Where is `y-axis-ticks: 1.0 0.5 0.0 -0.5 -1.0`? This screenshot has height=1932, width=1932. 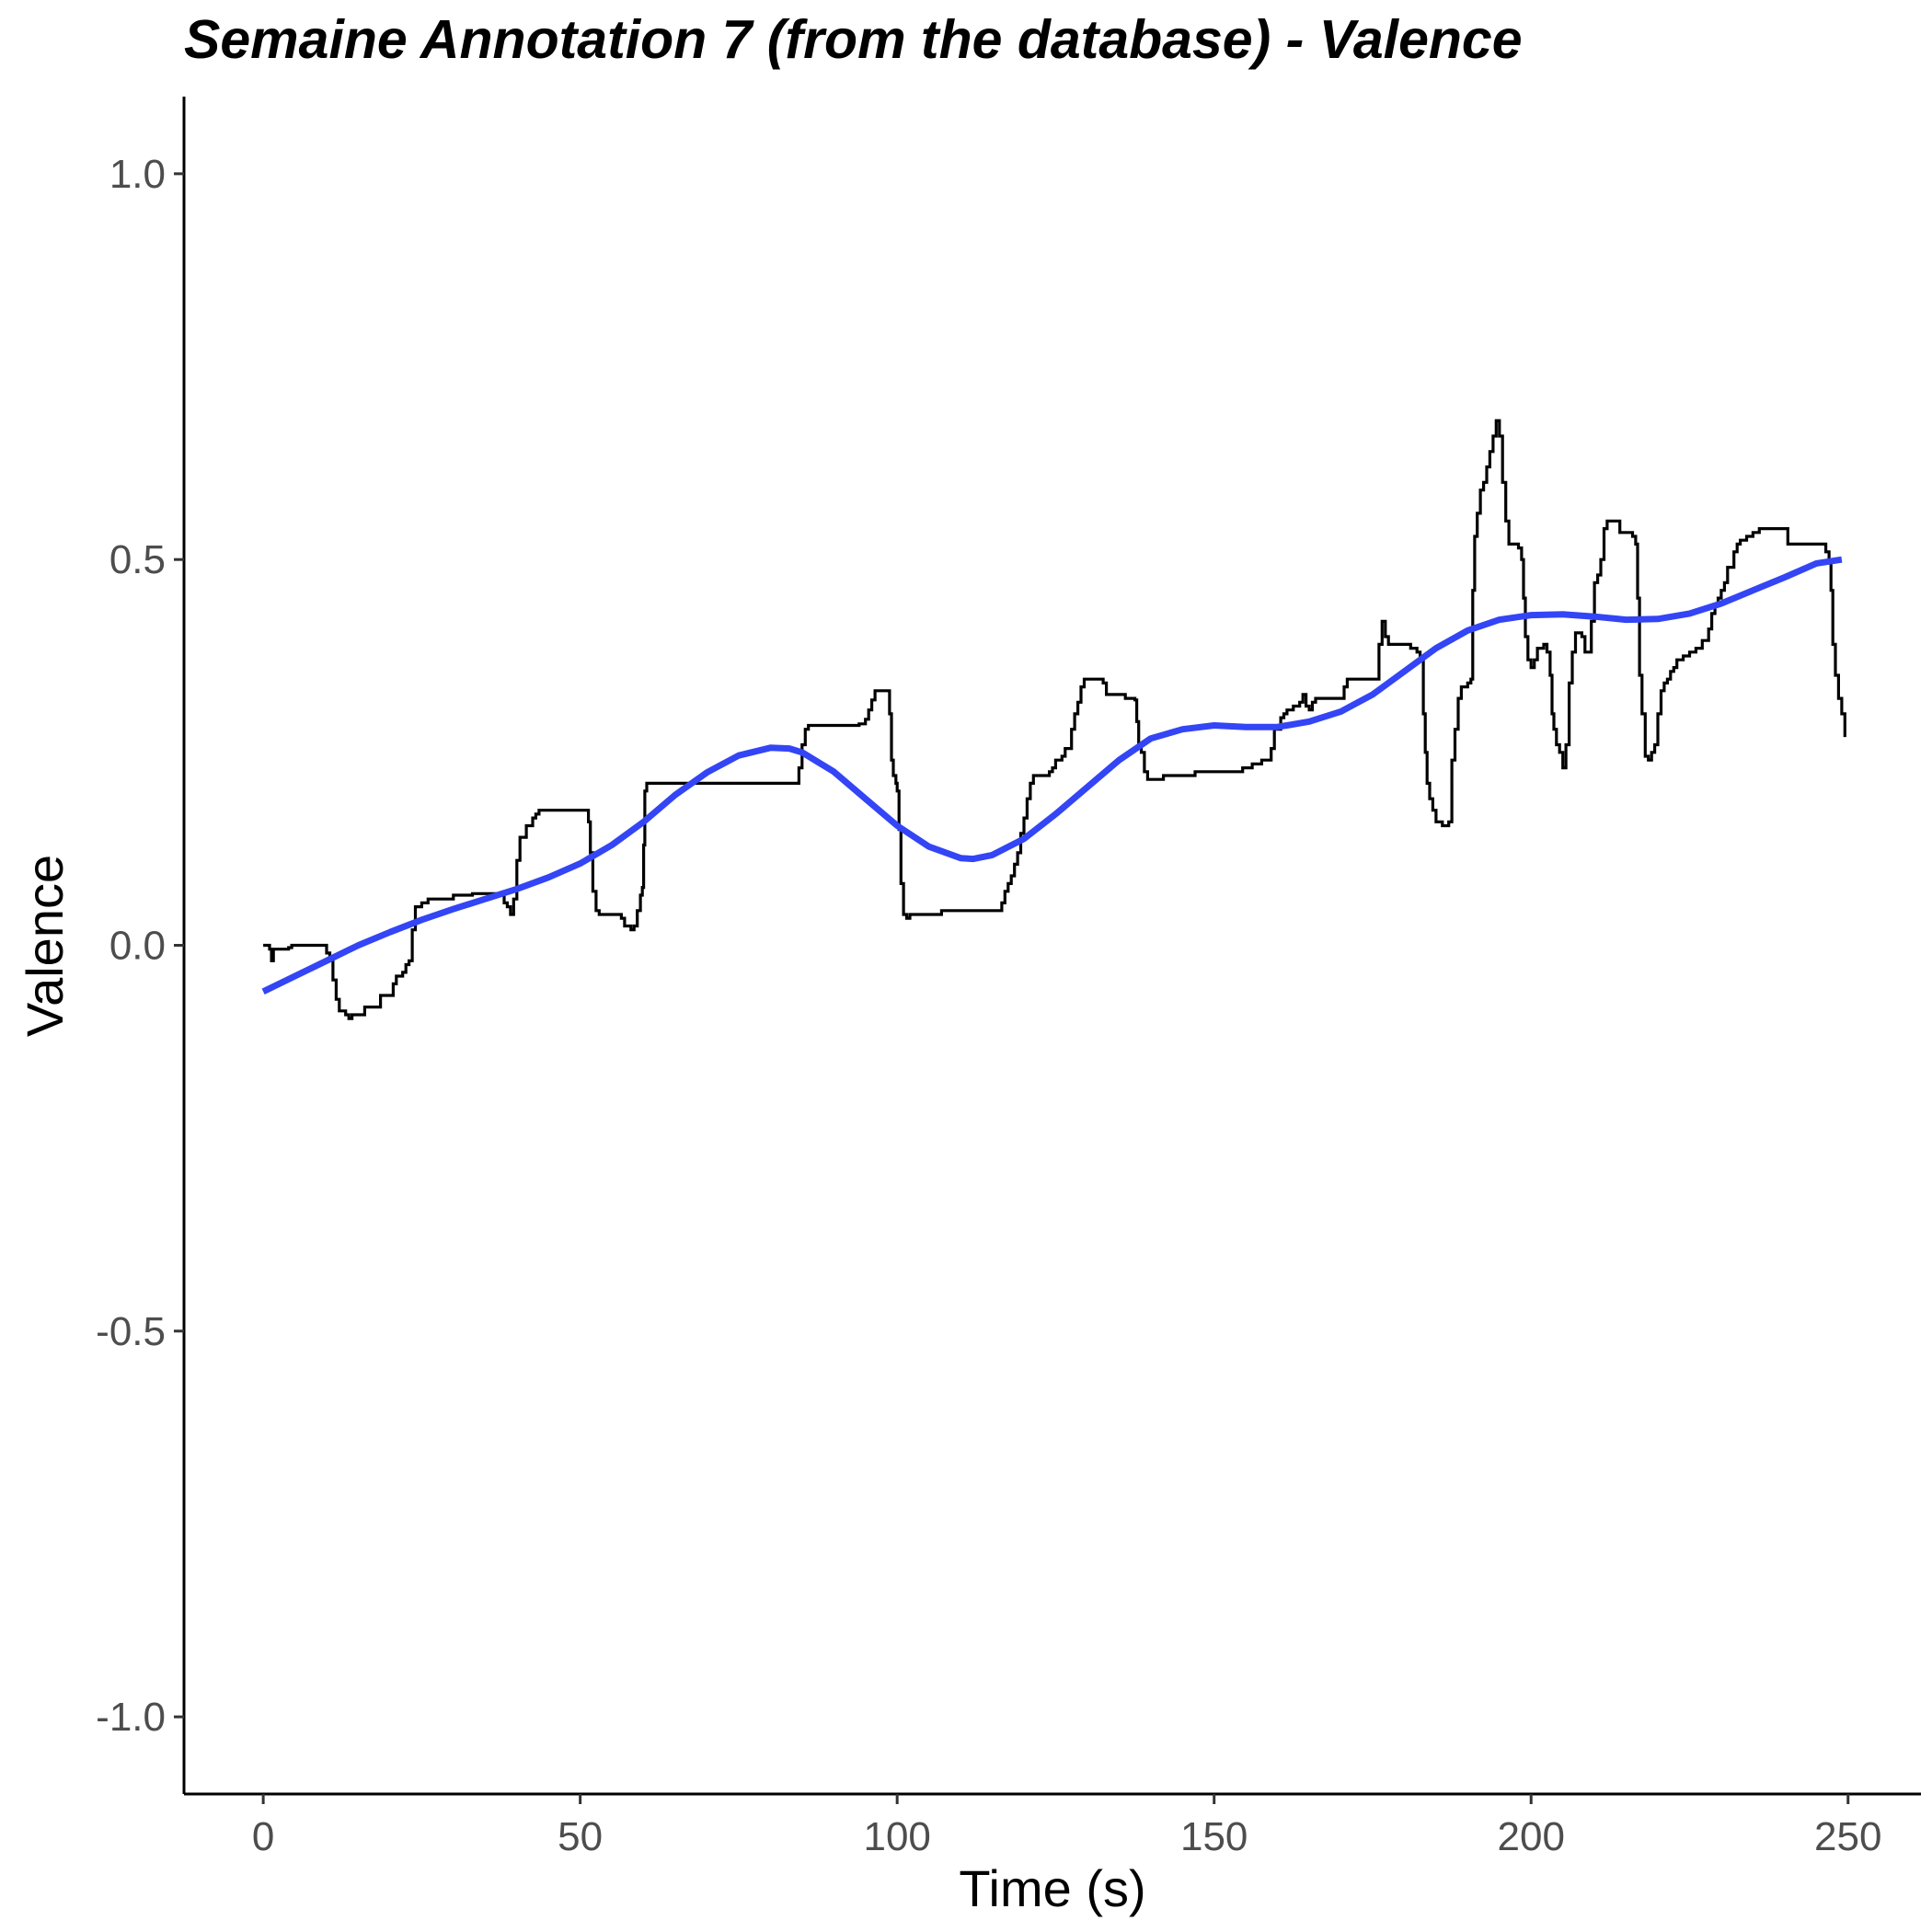 y-axis-ticks: 1.0 0.5 0.0 -0.5 -1.0 is located at coordinates (140, 946).